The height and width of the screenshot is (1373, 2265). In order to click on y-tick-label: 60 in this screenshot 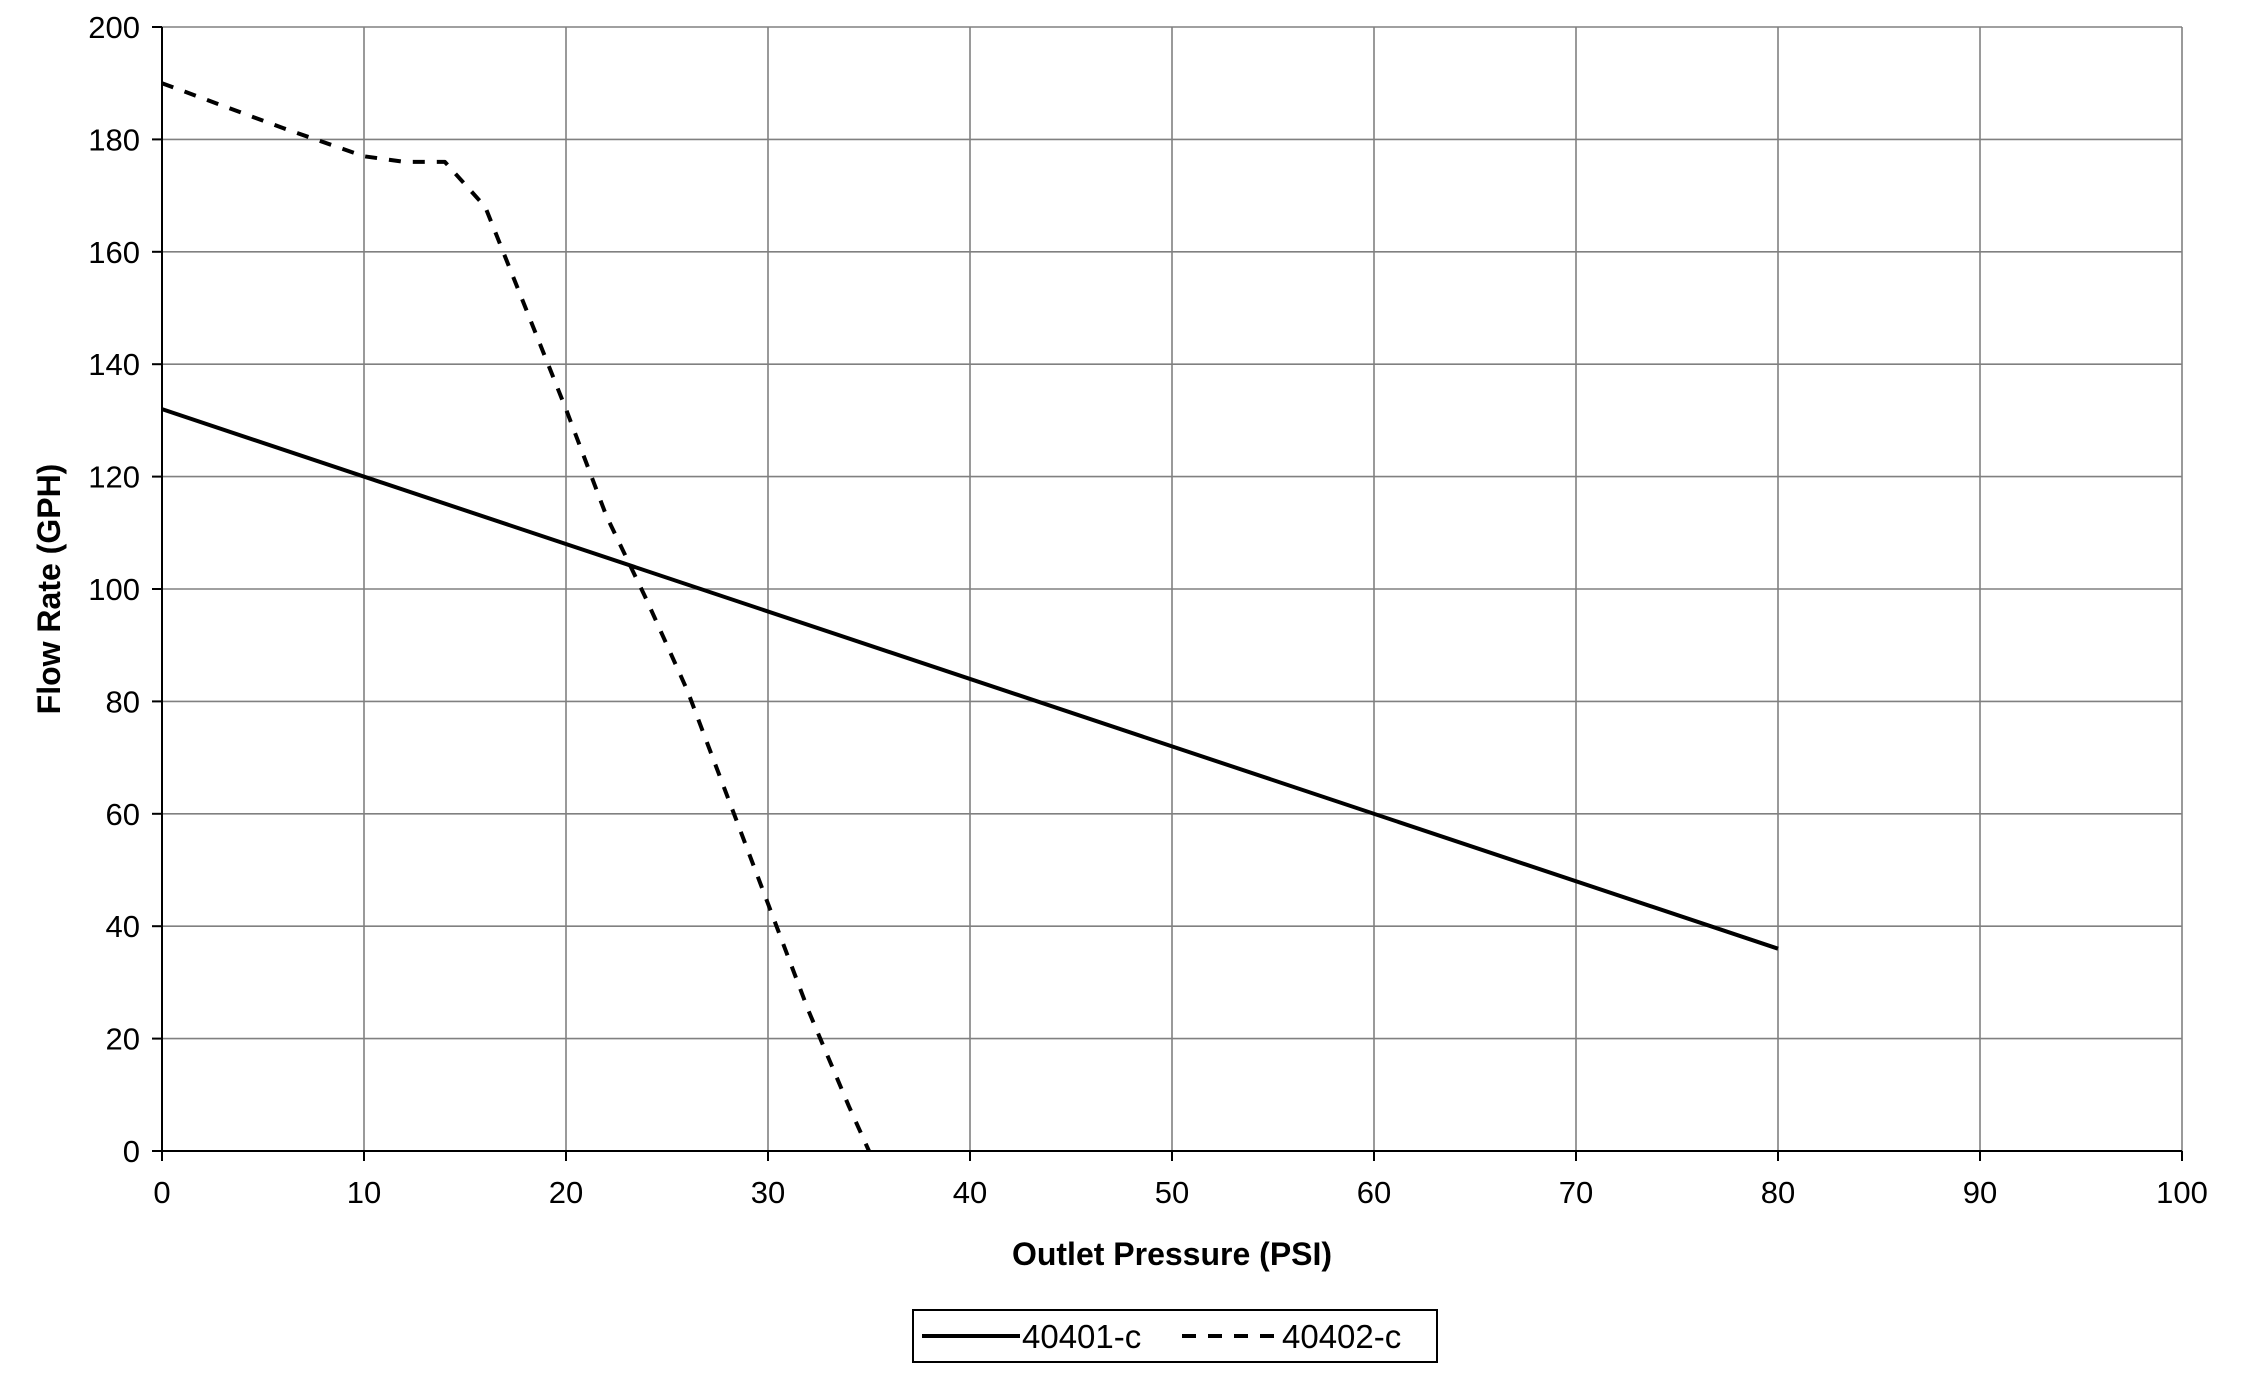, I will do `click(123, 814)`.